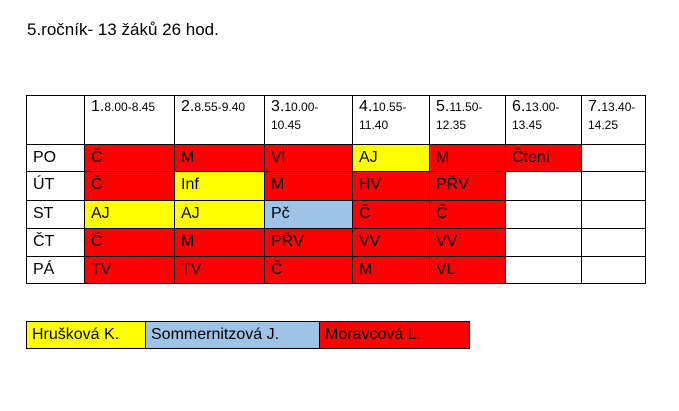 This screenshot has width=679, height=411. I want to click on period-time: 11.50-12.35, so click(459, 116).